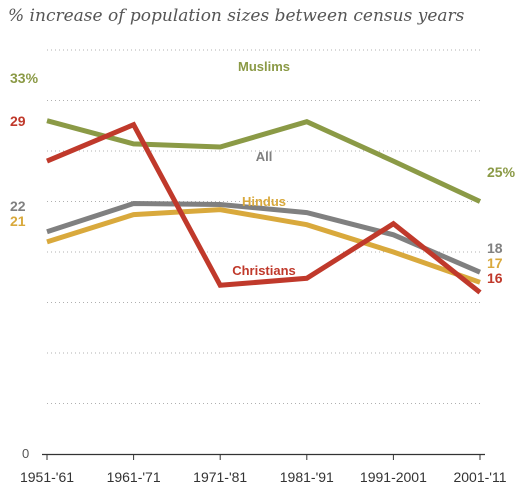 The width and height of the screenshot is (525, 492). Describe the element at coordinates (18, 121) in the screenshot. I see `start-value-christians: 29` at that location.